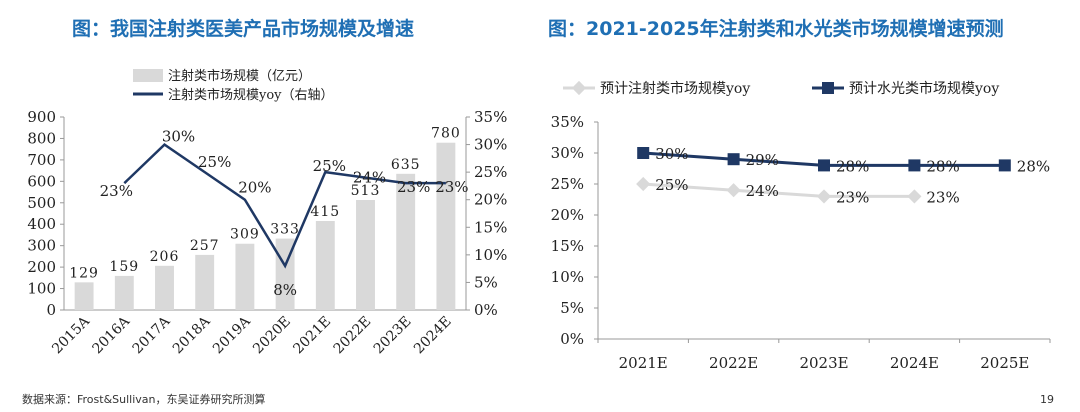  I want to click on legend-bar-swatch, so click(148, 75).